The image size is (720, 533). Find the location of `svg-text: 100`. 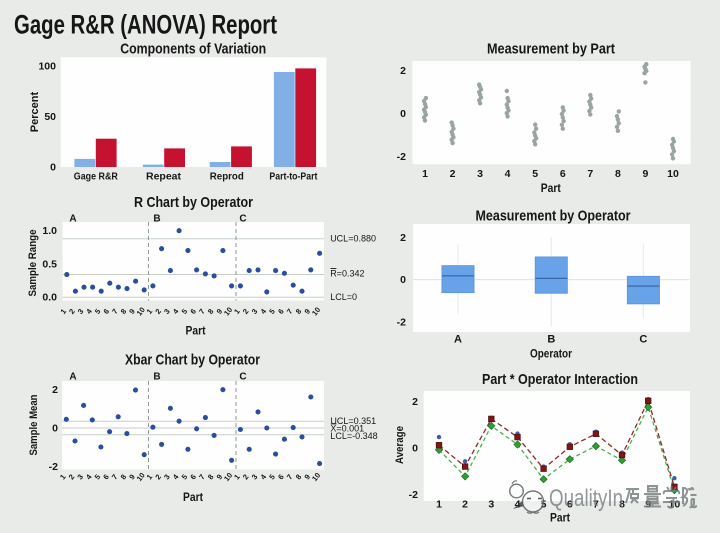

svg-text: 100 is located at coordinates (47, 66).